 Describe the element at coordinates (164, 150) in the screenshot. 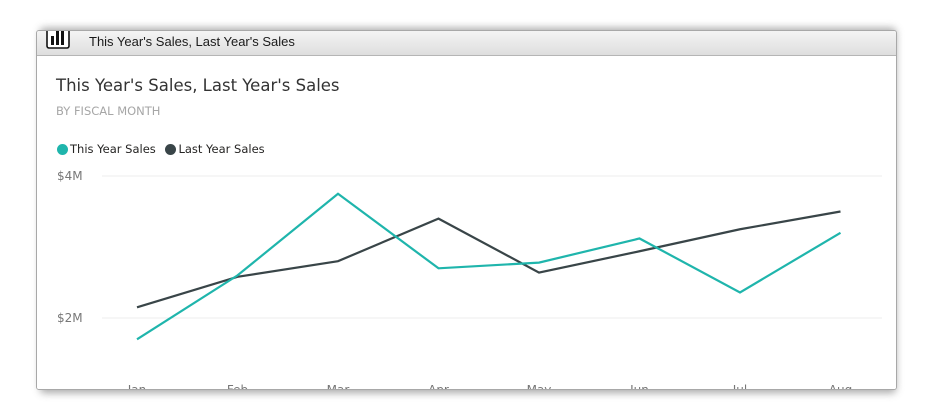

I see `chart-legend: This Year Sales Last Year Sales` at that location.